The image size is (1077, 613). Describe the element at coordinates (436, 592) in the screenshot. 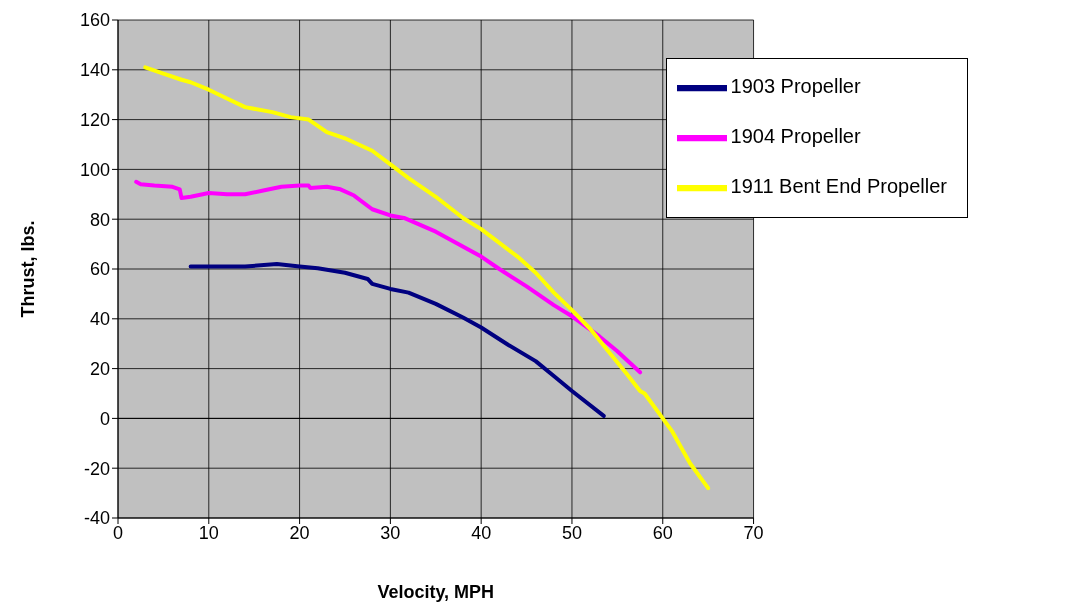

I see `x-axis-title: Velocity, MPH` at that location.